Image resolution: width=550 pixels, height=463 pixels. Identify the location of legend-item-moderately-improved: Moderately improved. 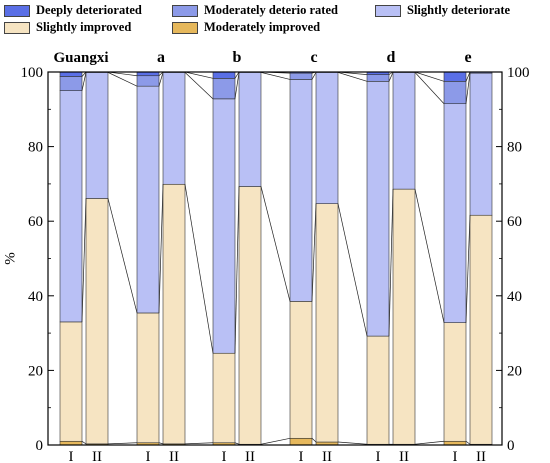
(246, 27).